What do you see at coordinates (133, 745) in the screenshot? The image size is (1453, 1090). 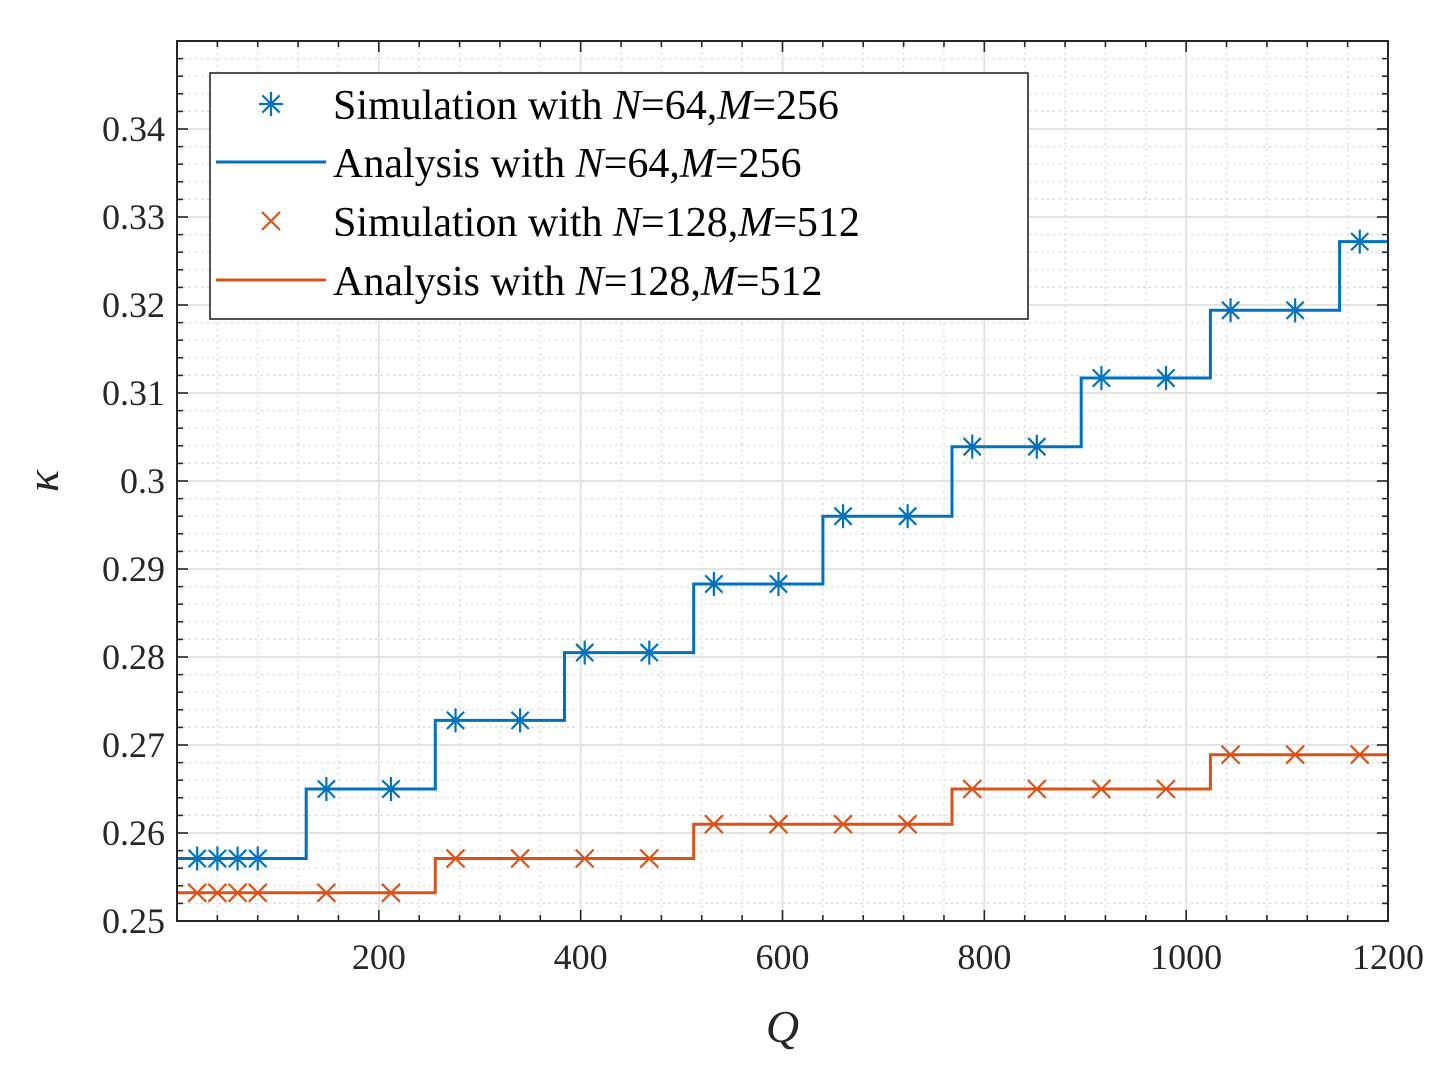 I see `y-tick-label: 0.27` at bounding box center [133, 745].